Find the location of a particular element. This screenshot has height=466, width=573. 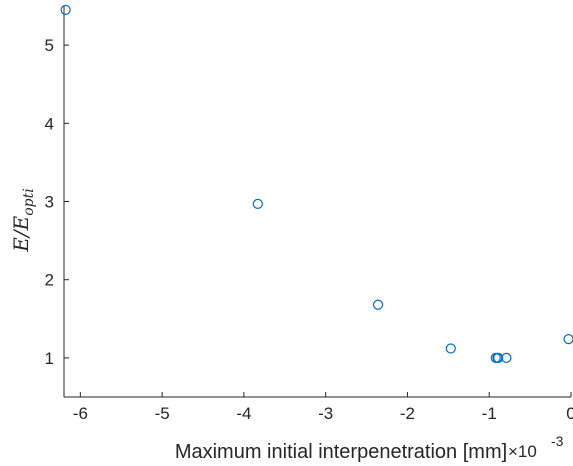

x-axis-label: Maximum initial interpenetration [mm] is located at coordinates (341, 452).